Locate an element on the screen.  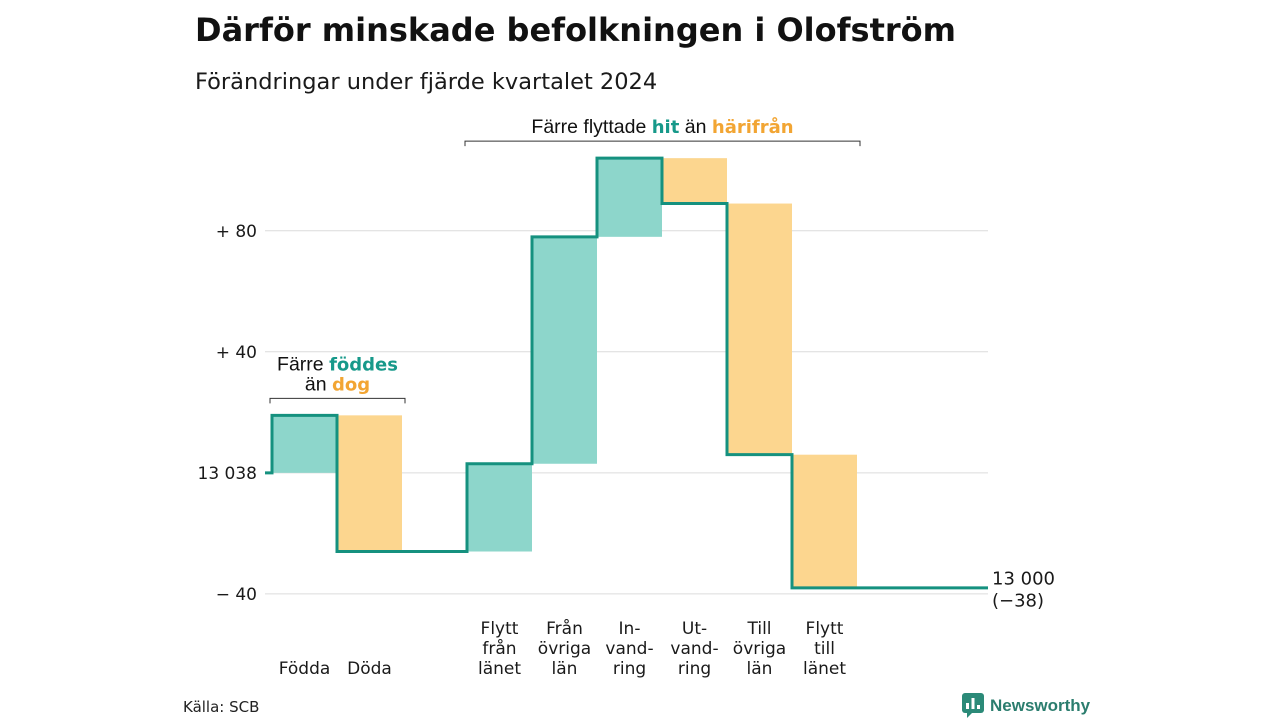
end-change-label: (−38) is located at coordinates (1018, 600).